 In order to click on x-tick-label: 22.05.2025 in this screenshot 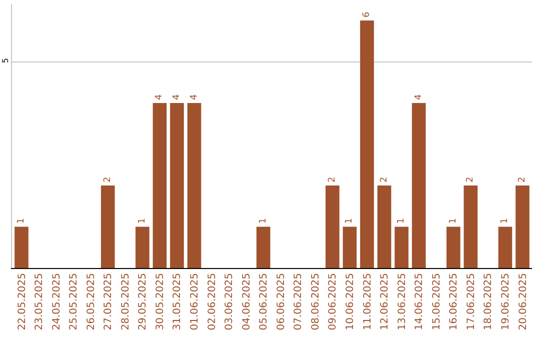, I will do `click(22, 301)`.